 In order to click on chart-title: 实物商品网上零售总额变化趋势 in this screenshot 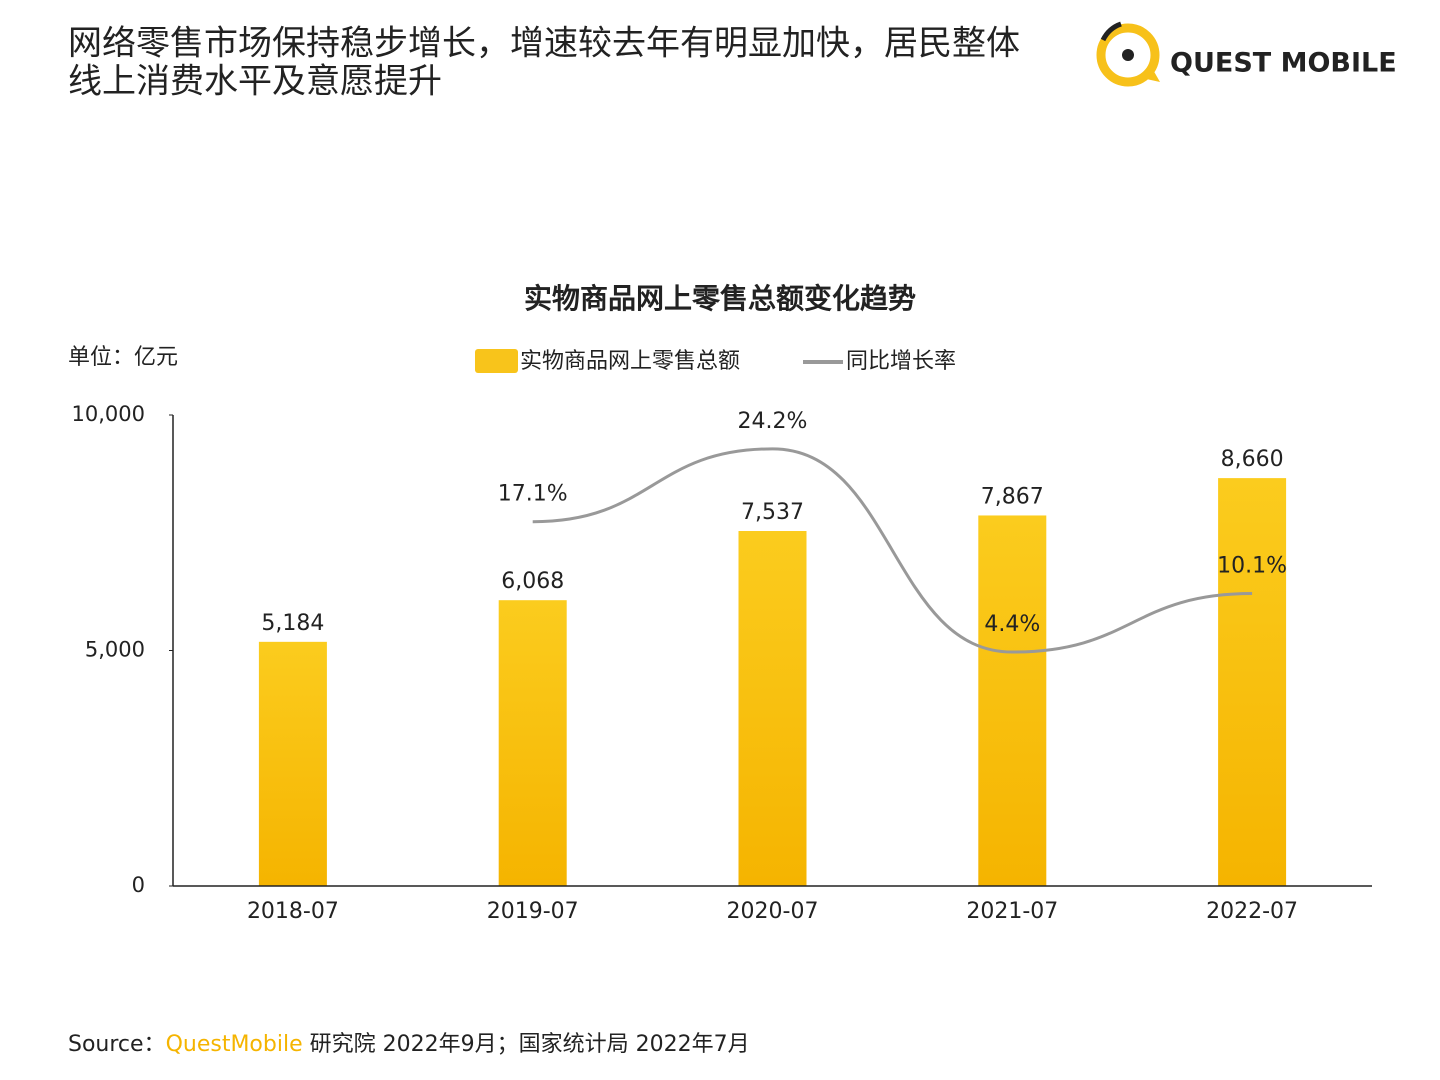, I will do `click(720, 298)`.